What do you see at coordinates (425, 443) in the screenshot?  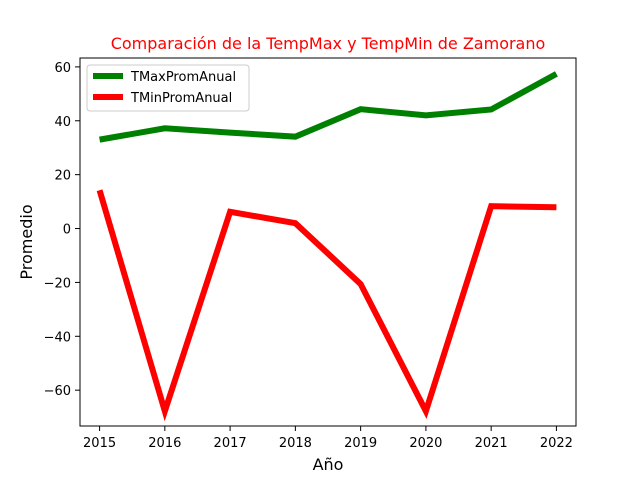 I see `x-tick-label: 2020` at bounding box center [425, 443].